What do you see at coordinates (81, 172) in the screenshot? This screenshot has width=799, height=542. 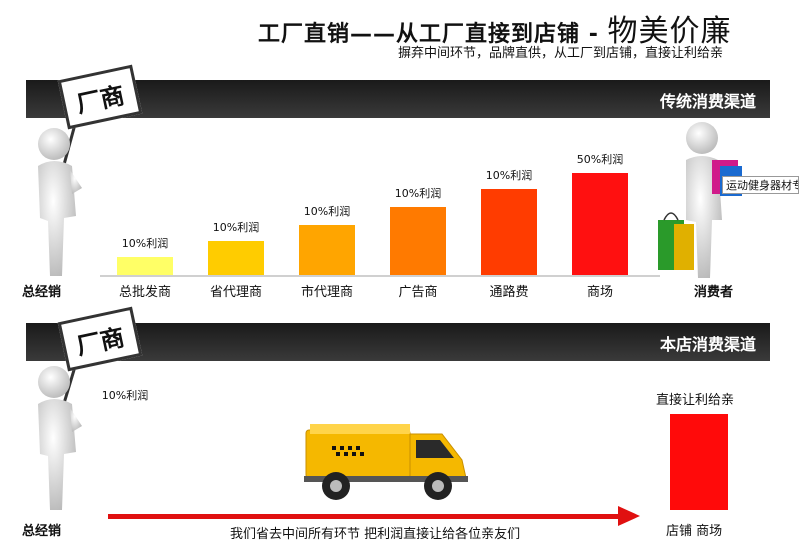 I see `manufacturer-figure: 厂商` at bounding box center [81, 172].